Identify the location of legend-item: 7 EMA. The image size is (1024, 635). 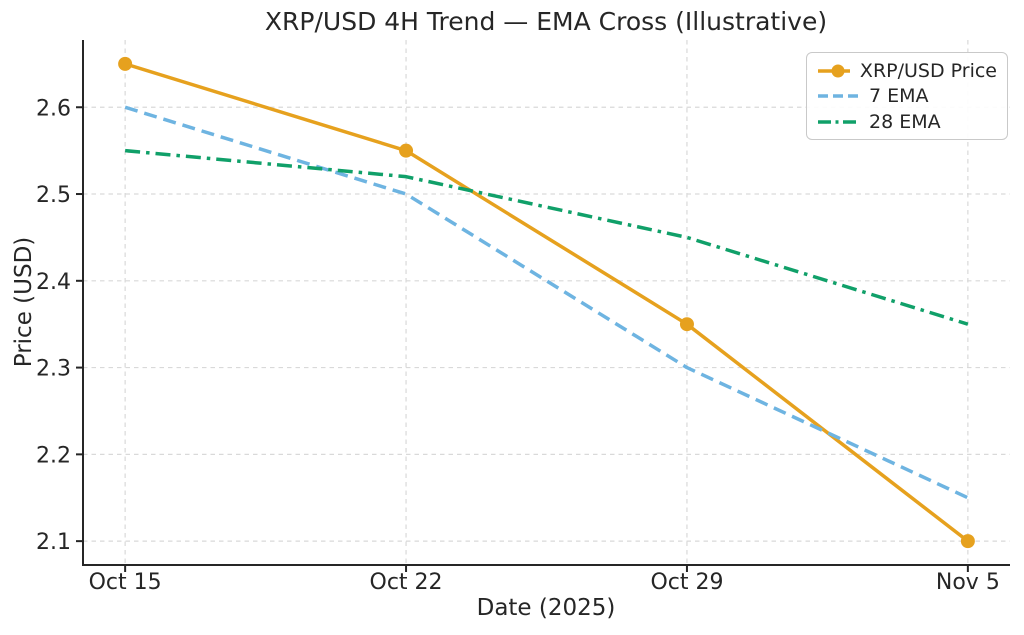
(907, 96).